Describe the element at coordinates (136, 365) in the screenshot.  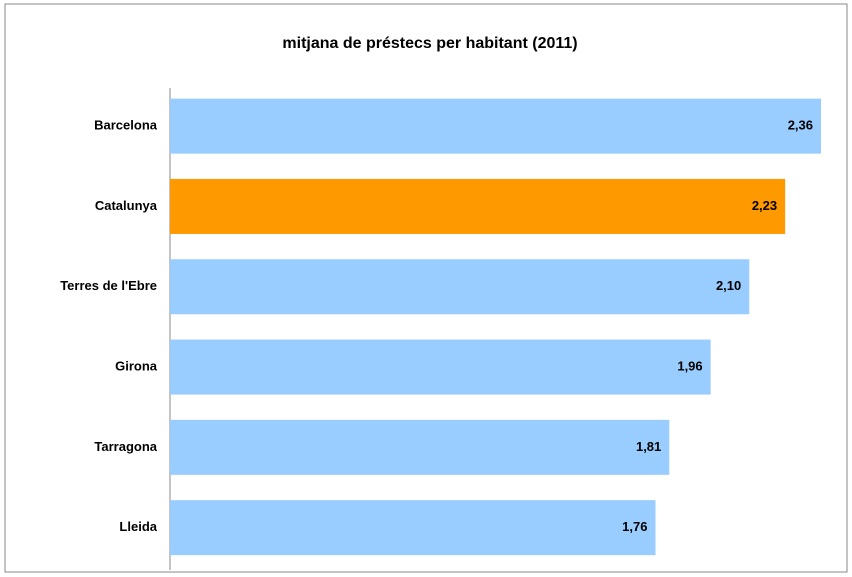
I see `category-label: Girona` at that location.